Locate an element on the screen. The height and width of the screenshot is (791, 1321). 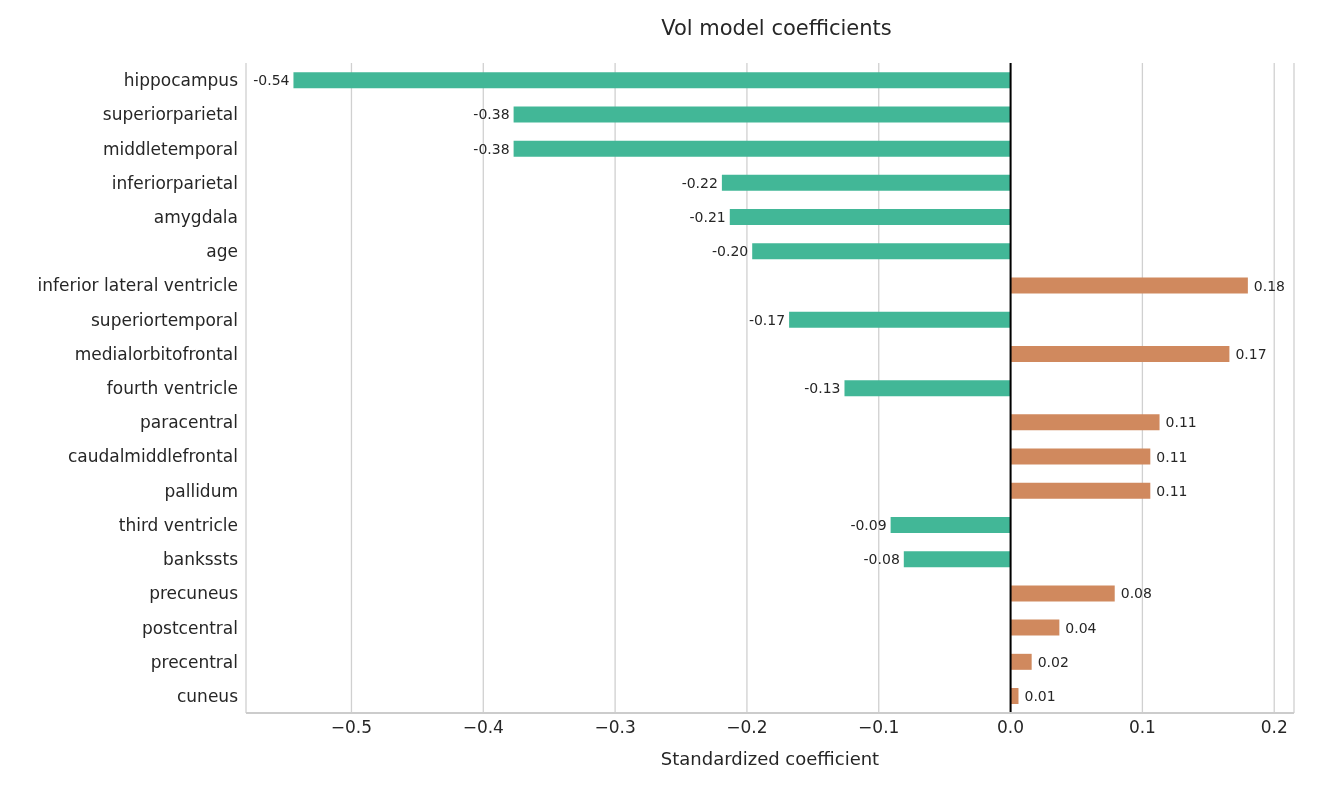
y-tick-label: hippocampus is located at coordinates (181, 80).